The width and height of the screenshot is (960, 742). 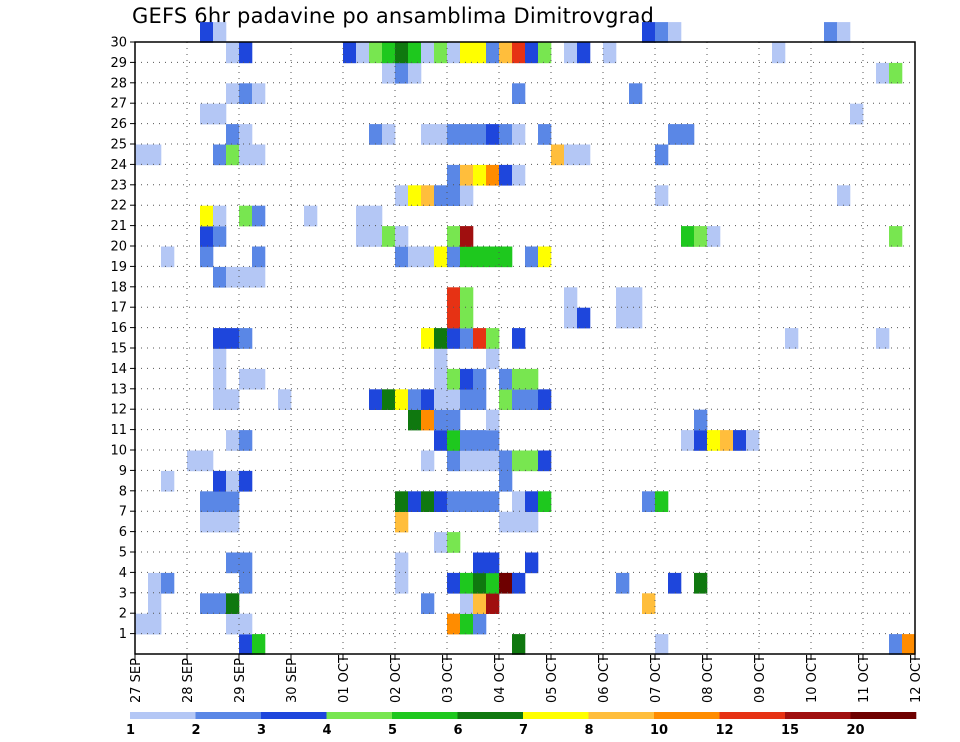 What do you see at coordinates (123, 532) in the screenshot?
I see `y-tick-label: 6` at bounding box center [123, 532].